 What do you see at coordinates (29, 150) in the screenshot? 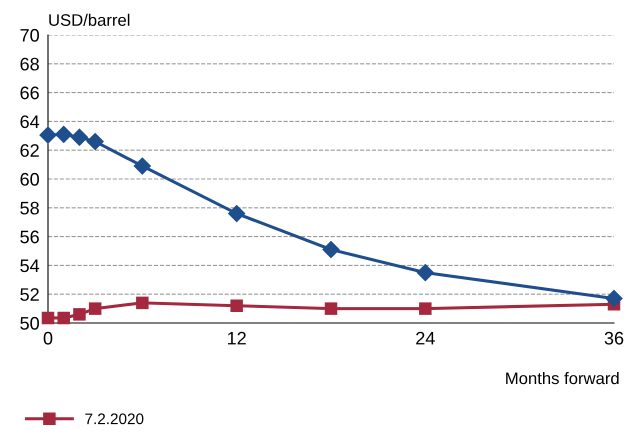
I see `y-tick-label: 62` at bounding box center [29, 150].